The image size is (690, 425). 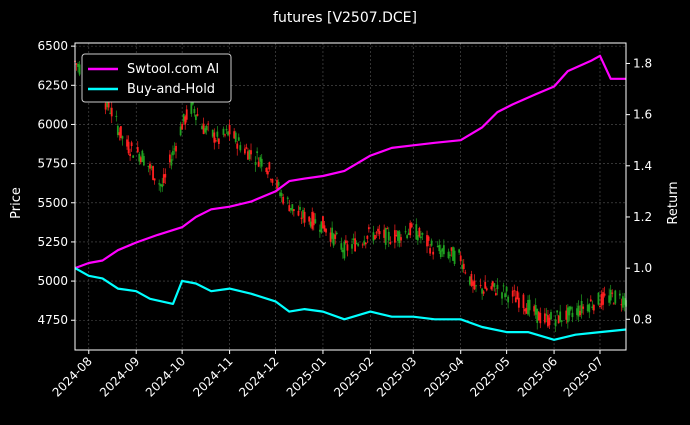 I want to click on y-tick-label-left: 5000, so click(x=52, y=281).